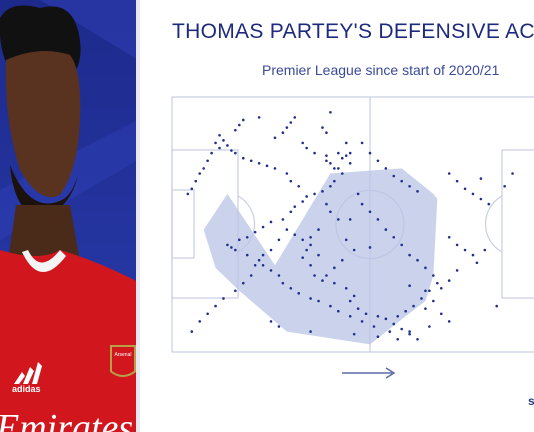 This screenshot has width=534, height=432. Describe the element at coordinates (517, 224) in the screenshot. I see `right-penalty-box` at that location.